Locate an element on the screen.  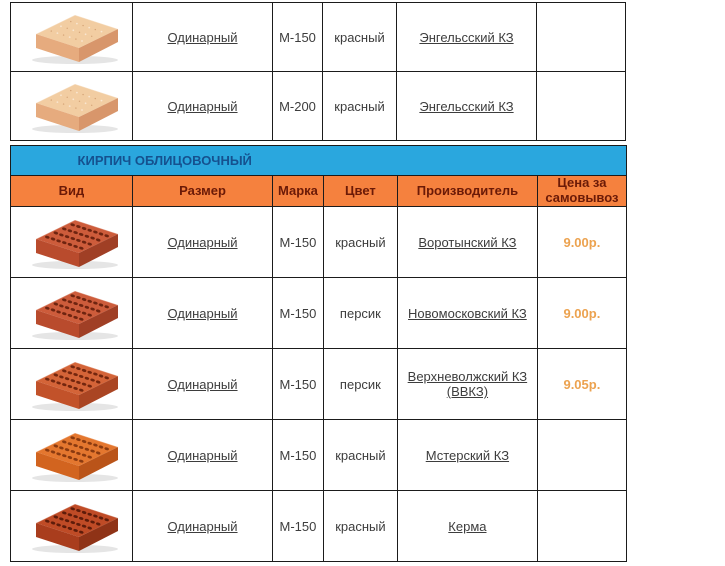
section-banner-row: КИРПИЧ ОБЛИЦОВОЧНЫЙ is located at coordinates (318, 160).